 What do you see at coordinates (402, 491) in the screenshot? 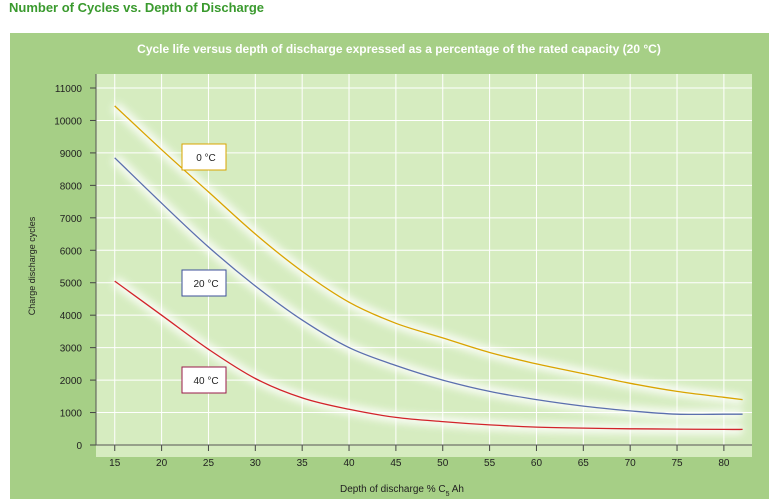
I see `x-axis-label: Depth of discharge % C5 Ah` at bounding box center [402, 491].